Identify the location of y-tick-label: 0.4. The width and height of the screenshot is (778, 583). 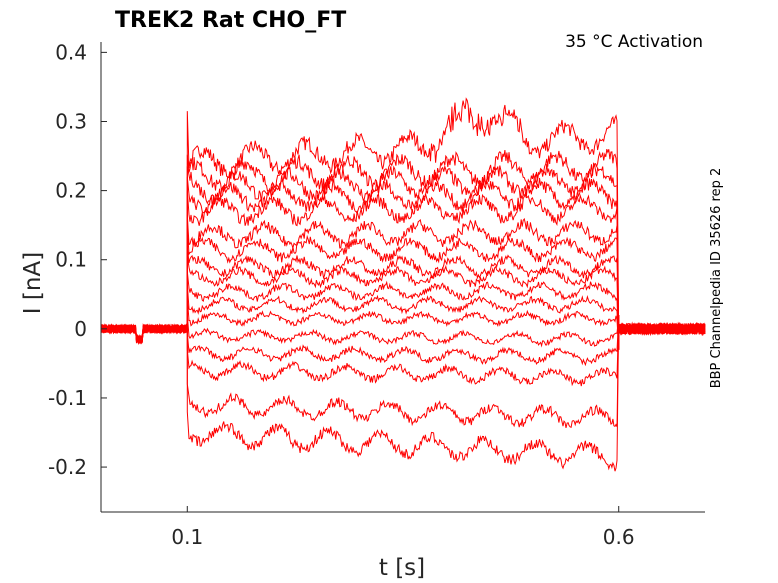
(71, 52).